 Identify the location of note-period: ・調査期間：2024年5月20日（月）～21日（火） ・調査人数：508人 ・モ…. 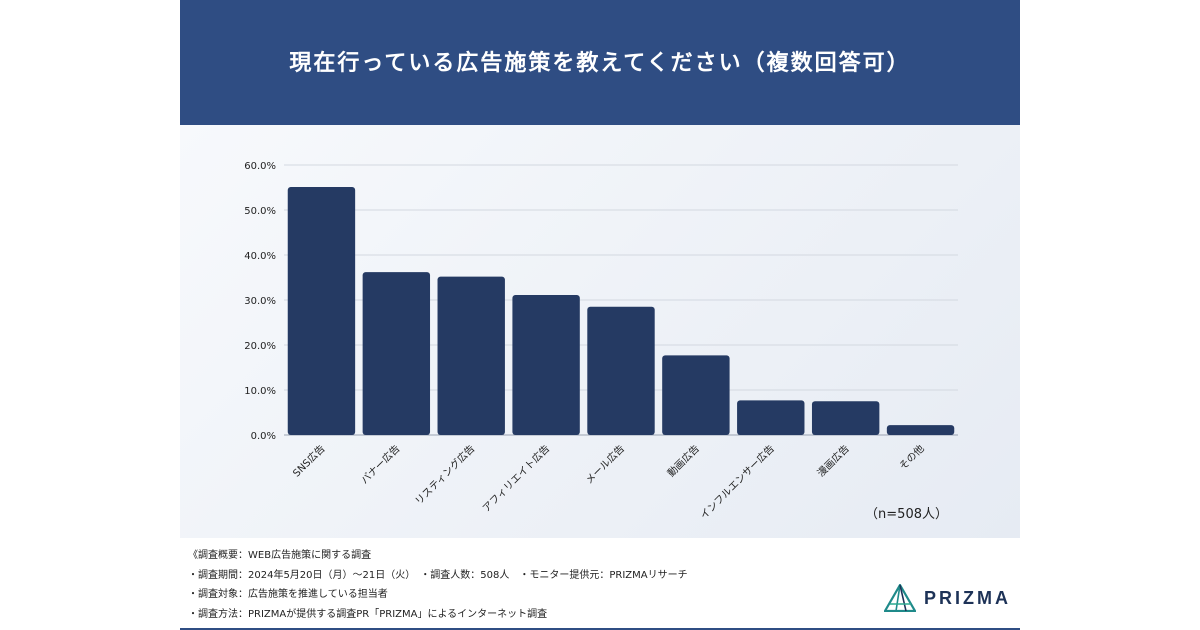
(438, 575).